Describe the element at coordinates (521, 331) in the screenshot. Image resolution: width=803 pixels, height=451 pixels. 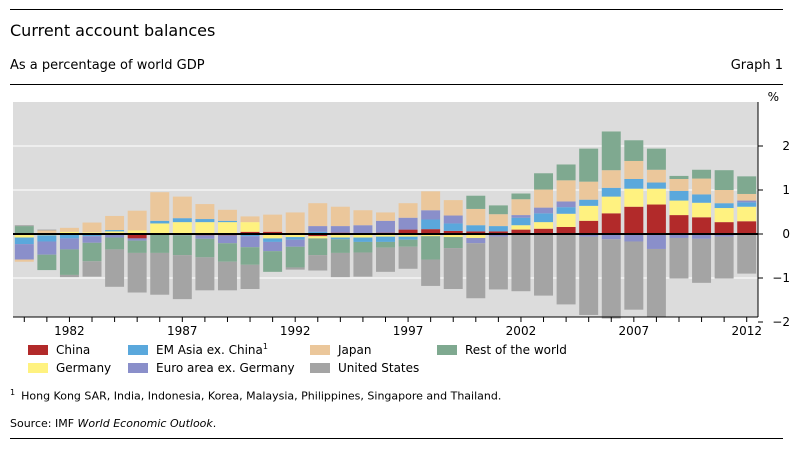
I see `x-tick-label: 2002` at that location.